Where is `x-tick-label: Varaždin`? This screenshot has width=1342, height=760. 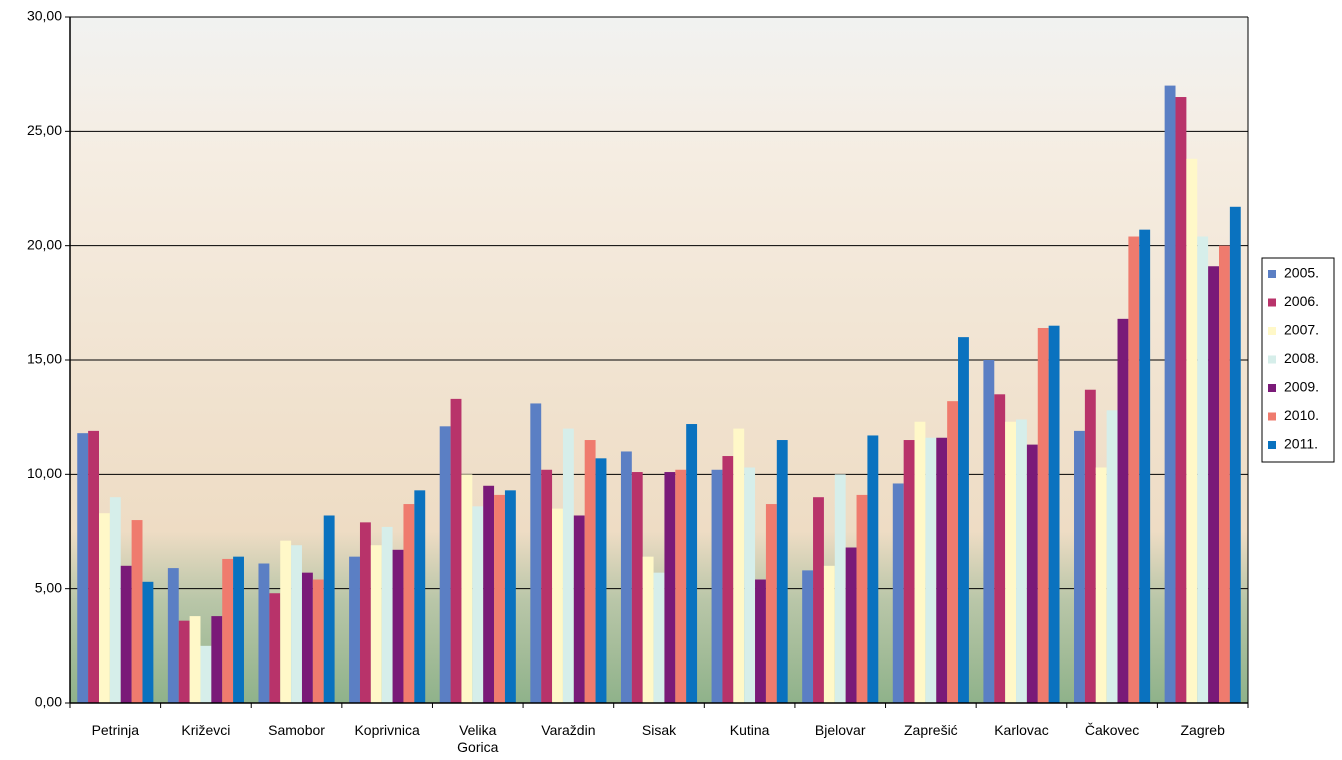
x-tick-label: Varaždin is located at coordinates (568, 730).